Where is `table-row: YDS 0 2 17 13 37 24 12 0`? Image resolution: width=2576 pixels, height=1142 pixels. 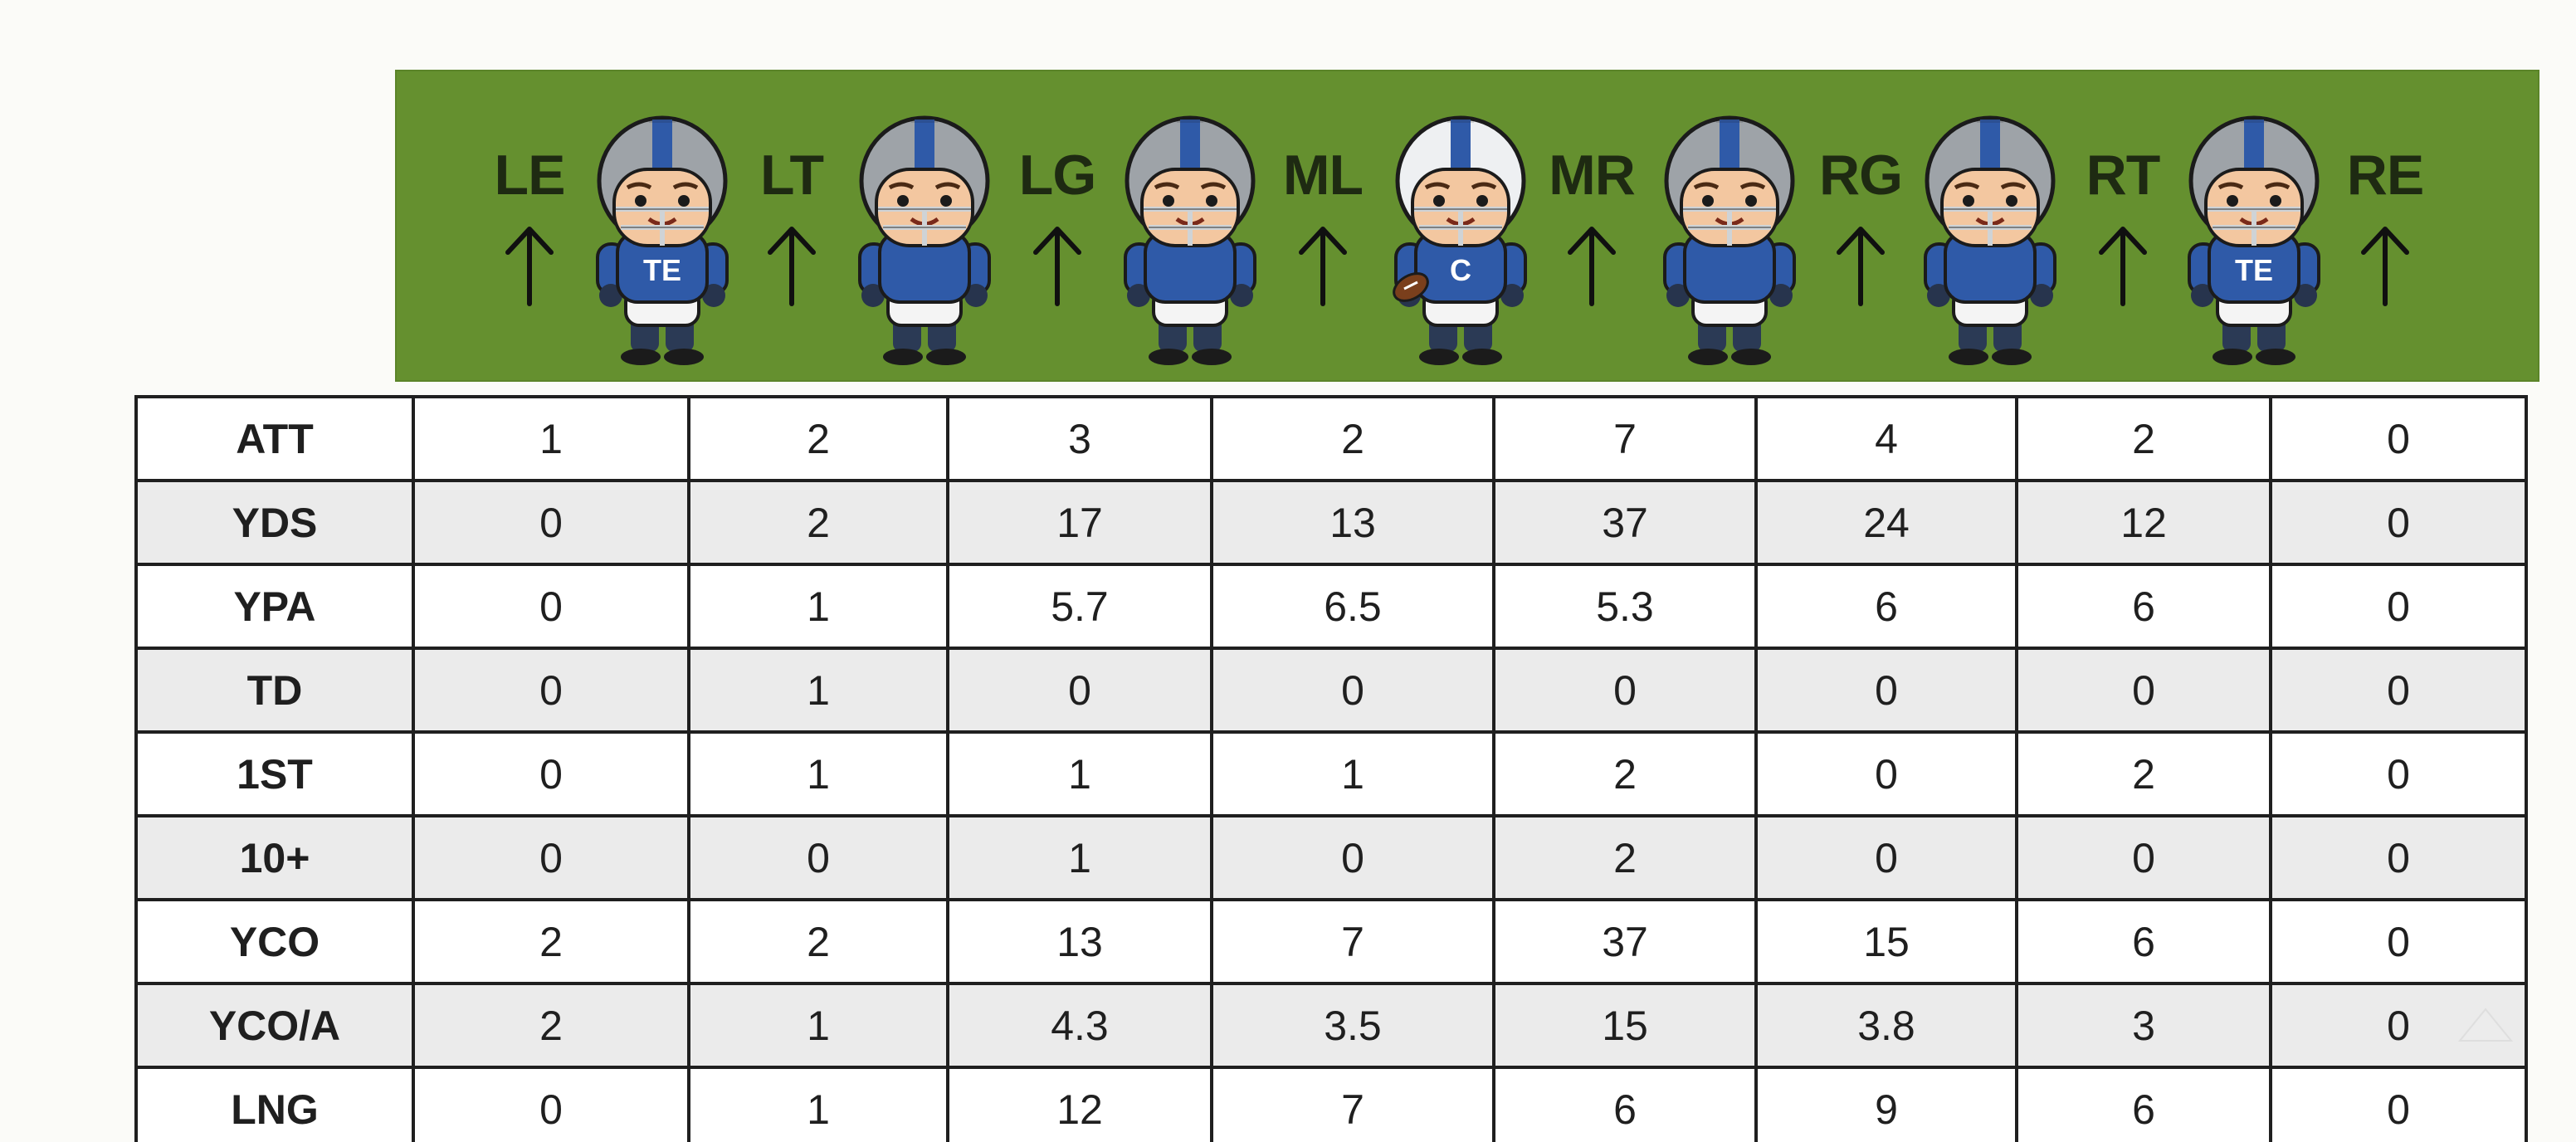 table-row: YDS 0 2 17 13 37 24 12 0 is located at coordinates (1331, 522).